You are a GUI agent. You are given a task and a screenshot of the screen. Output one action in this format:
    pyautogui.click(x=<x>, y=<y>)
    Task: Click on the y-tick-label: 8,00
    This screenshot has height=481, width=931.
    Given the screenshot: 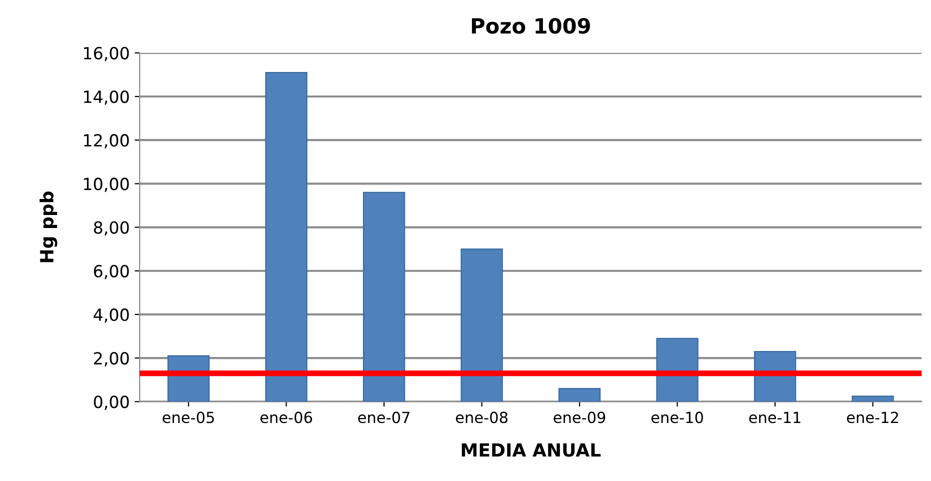 What is the action you would take?
    pyautogui.click(x=111, y=228)
    